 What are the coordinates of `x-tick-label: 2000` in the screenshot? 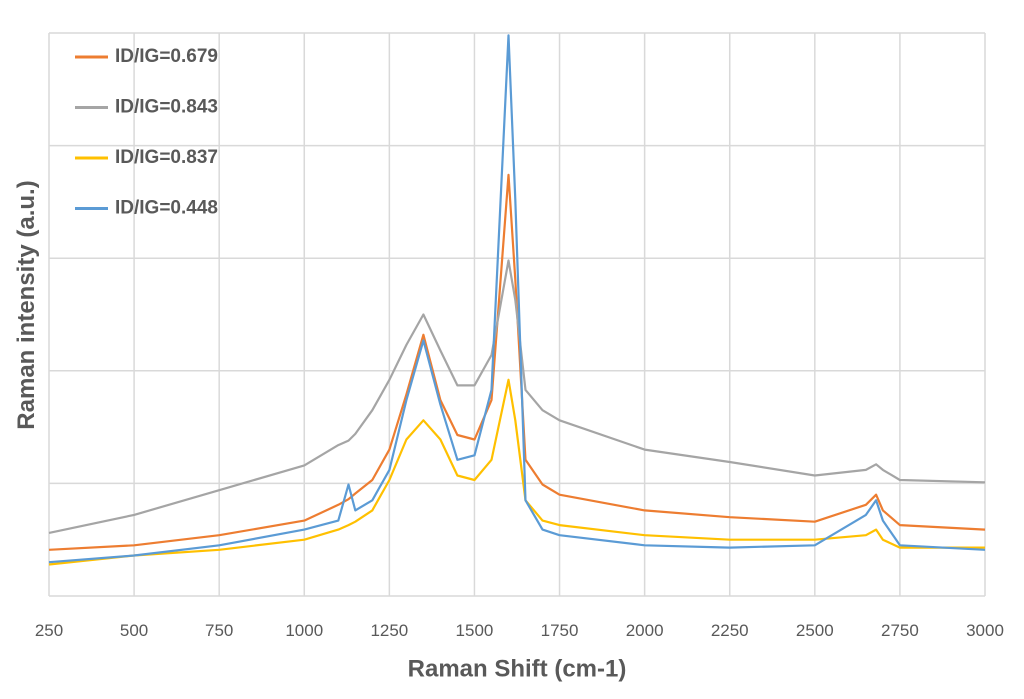 It's located at (645, 630).